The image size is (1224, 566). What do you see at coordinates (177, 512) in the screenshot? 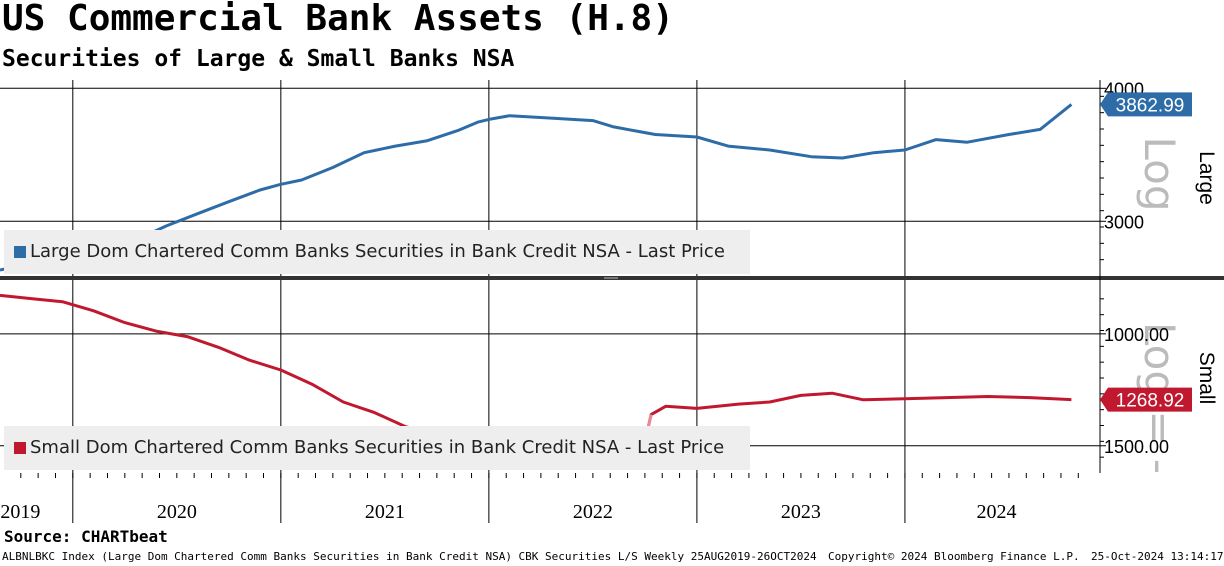
I see `x-tick-label-2020: 2020` at bounding box center [177, 512].